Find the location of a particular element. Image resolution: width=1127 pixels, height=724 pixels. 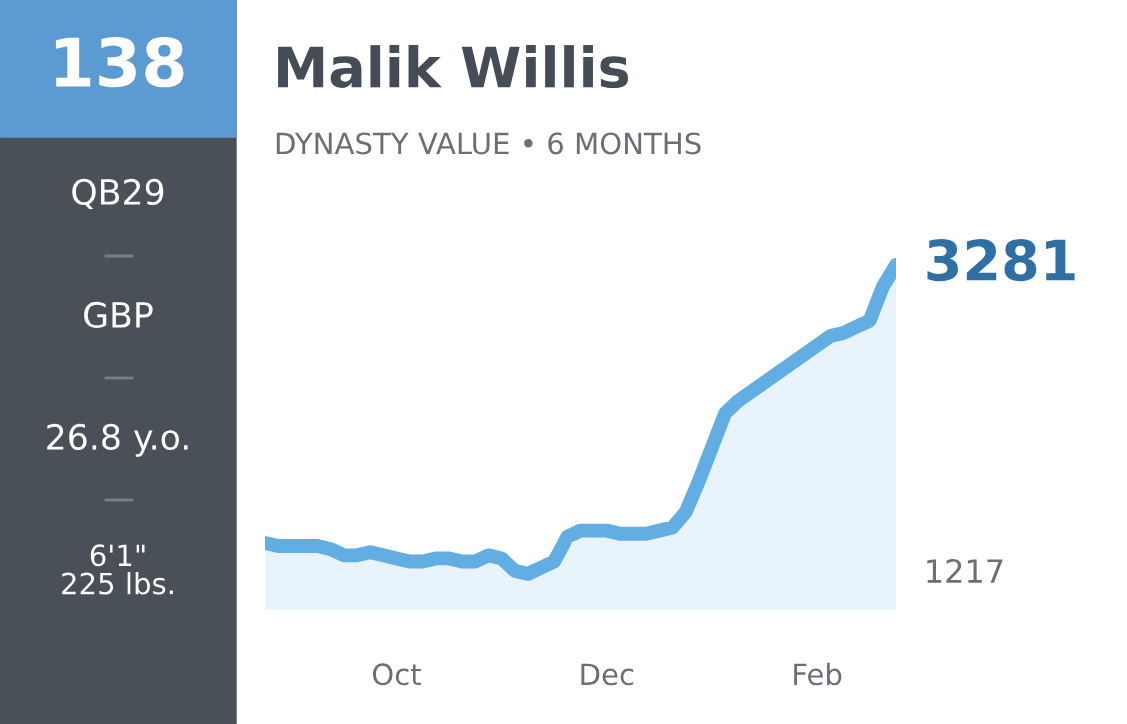

text: 1217 is located at coordinates (965, 570).